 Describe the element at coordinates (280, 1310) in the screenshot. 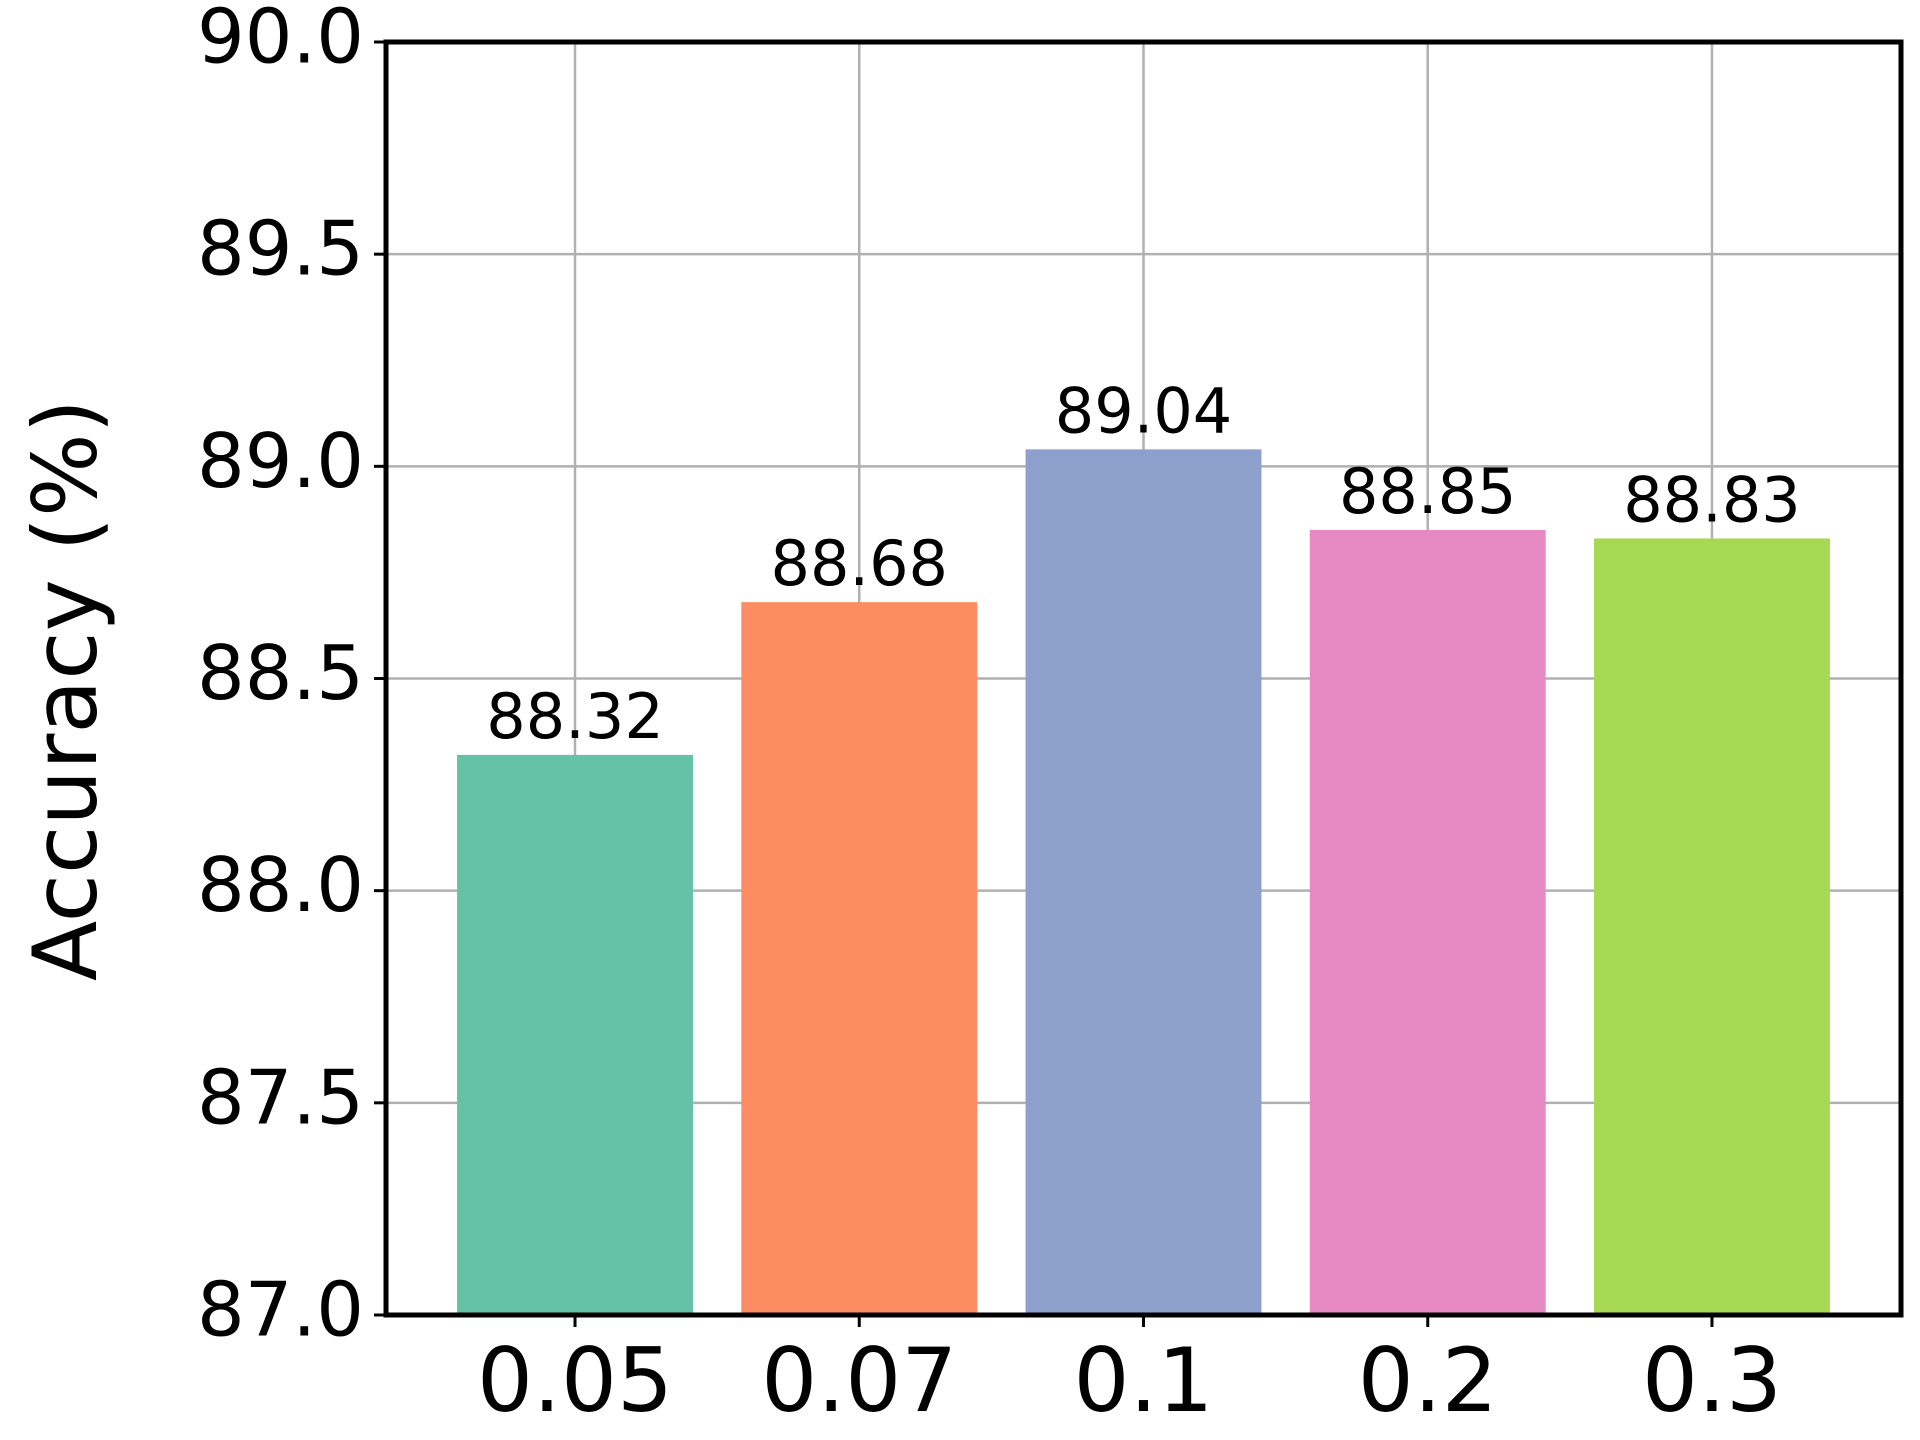

I see `y-tick-label: 87.0` at that location.